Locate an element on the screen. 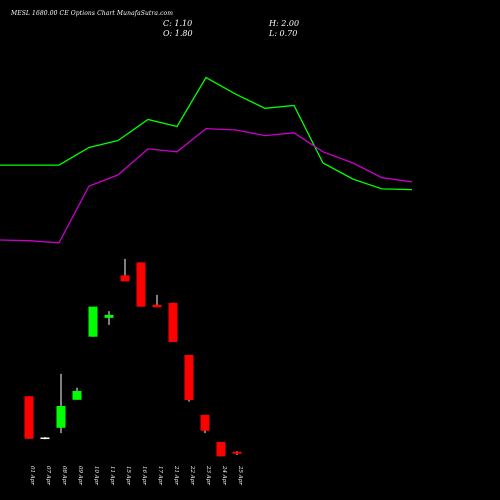 Image resolution: width=500 pixels, height=500 pixels. x-tick-label: 22 Apr is located at coordinates (192, 475).